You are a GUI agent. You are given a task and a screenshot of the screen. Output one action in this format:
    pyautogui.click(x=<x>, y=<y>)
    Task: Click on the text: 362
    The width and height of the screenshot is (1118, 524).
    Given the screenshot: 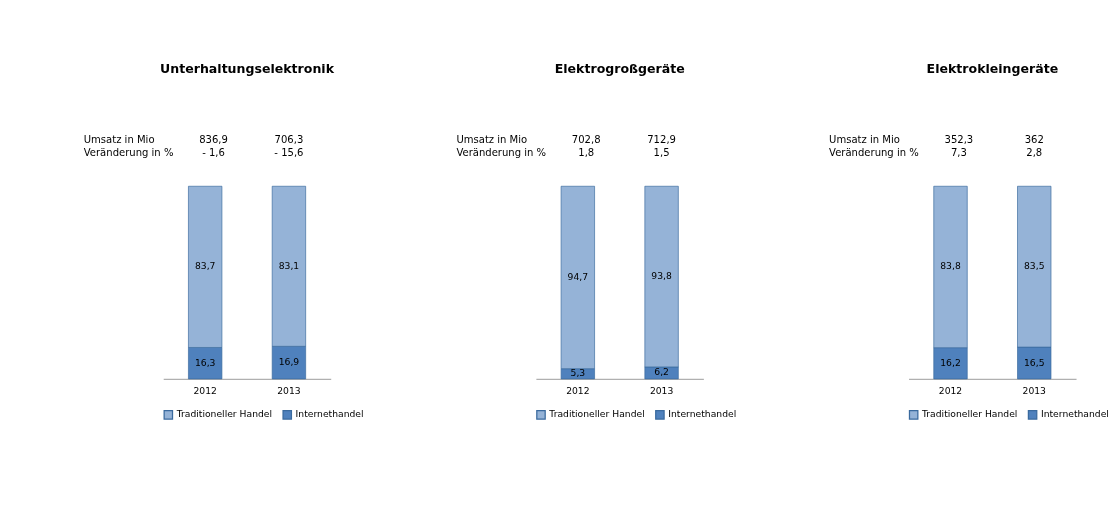 What is the action you would take?
    pyautogui.click(x=1034, y=139)
    